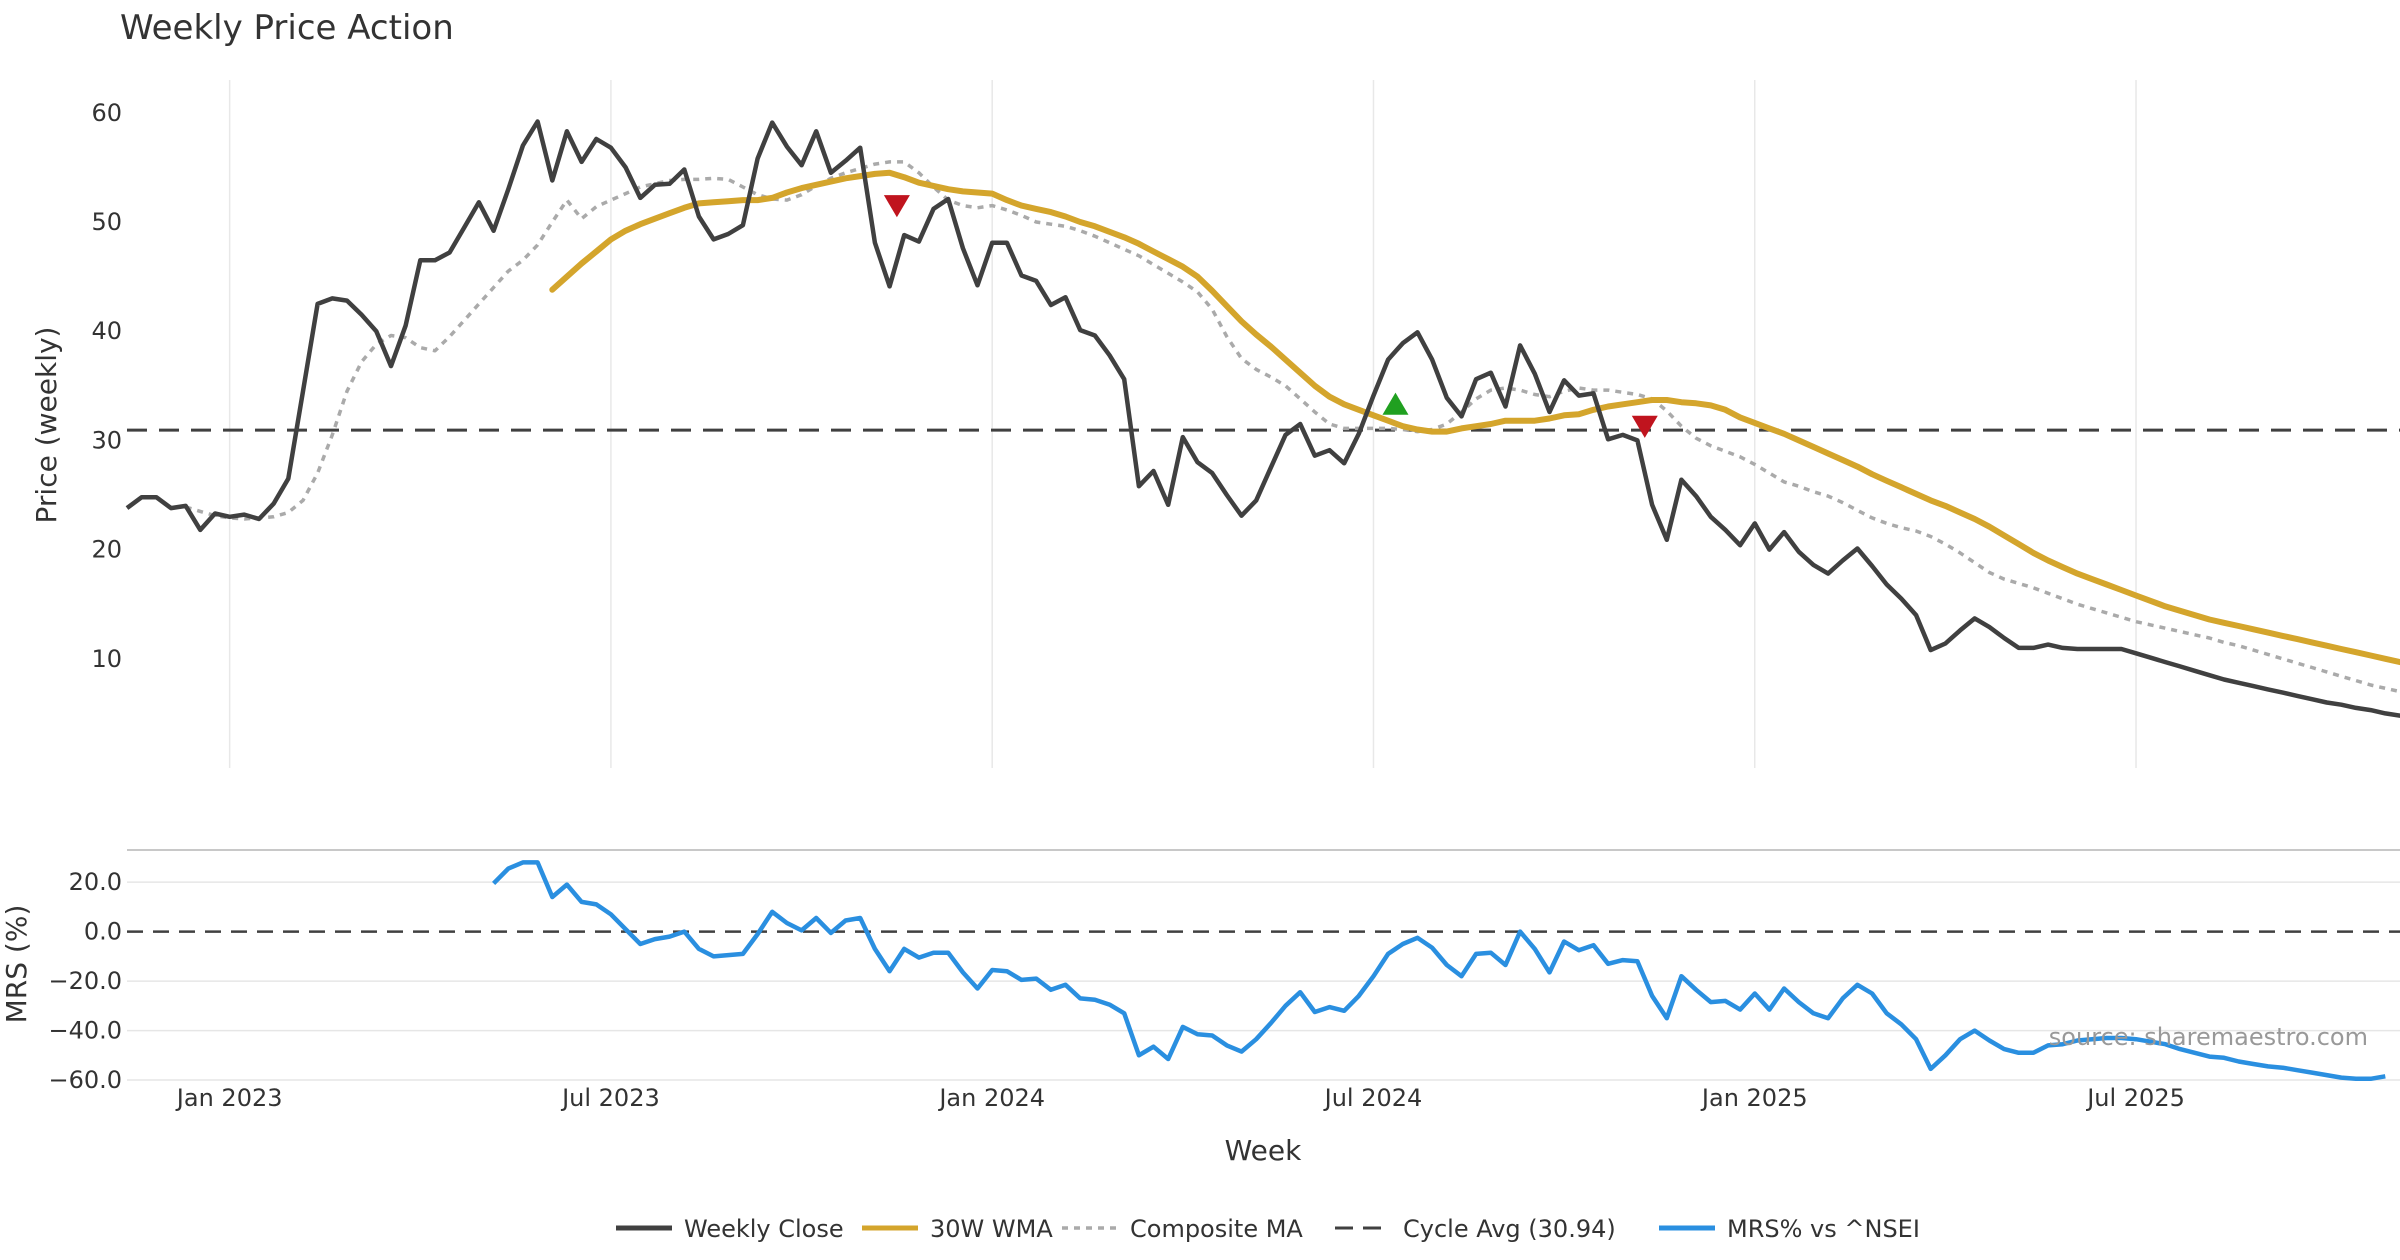  What do you see at coordinates (85, 1080) in the screenshot?
I see `mrs-y-tick-label: −60.0` at bounding box center [85, 1080].